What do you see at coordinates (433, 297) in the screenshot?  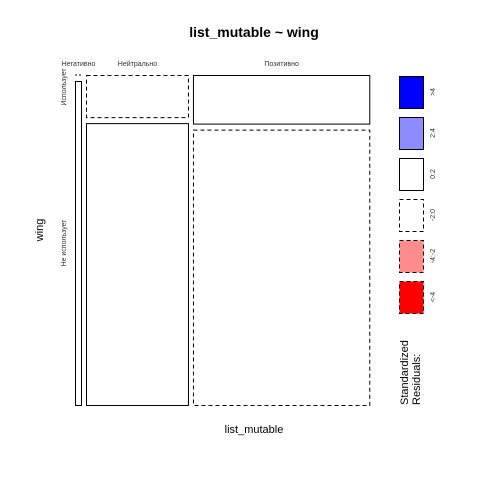 I see `legend-label-5: <-4` at bounding box center [433, 297].